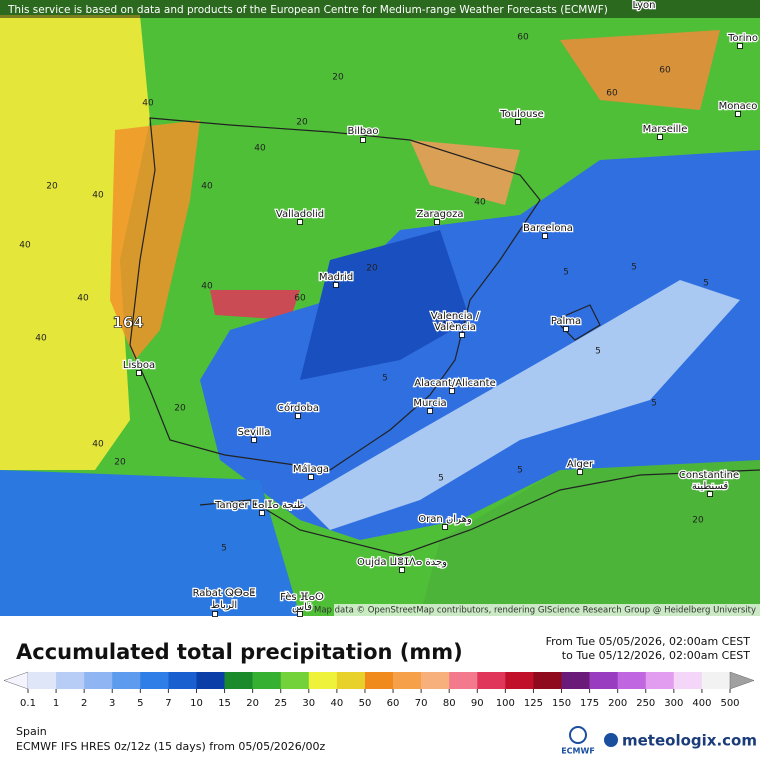 The width and height of the screenshot is (760, 764). Describe the element at coordinates (300, 214) in the screenshot. I see `city-label: Valladolid` at that location.